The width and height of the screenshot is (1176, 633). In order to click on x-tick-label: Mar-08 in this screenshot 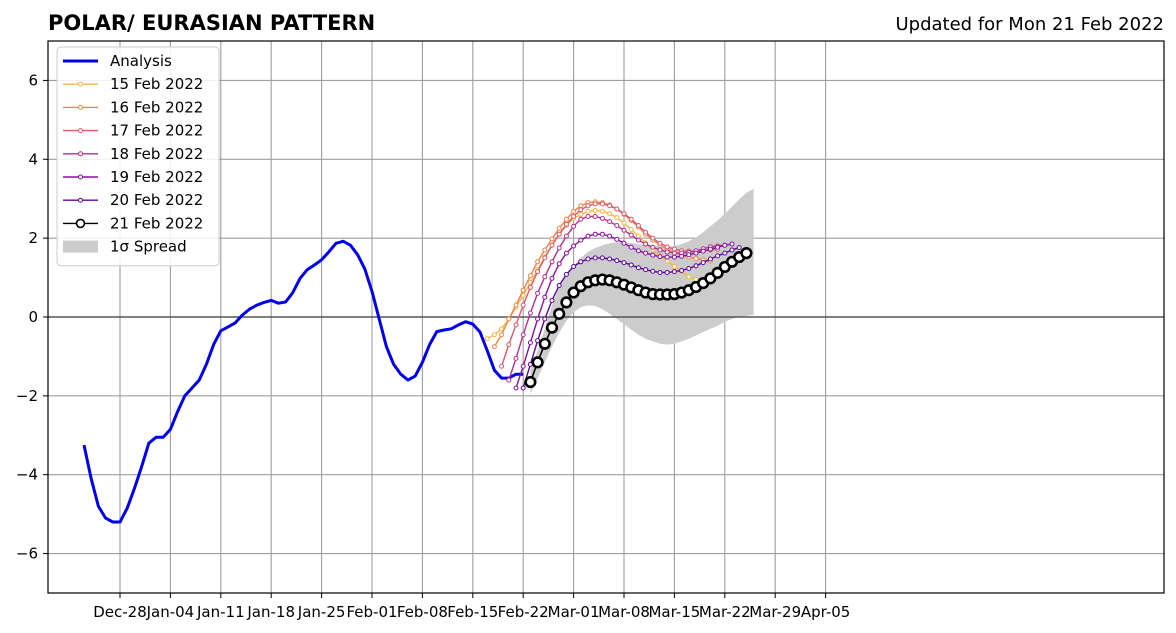, I will do `click(624, 612)`.